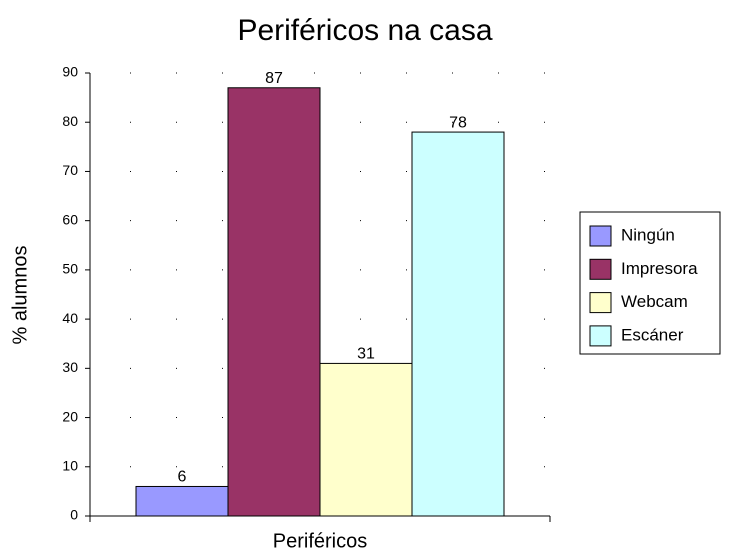 The width and height of the screenshot is (730, 551). Describe the element at coordinates (70, 219) in the screenshot. I see `y-tick-label: 60` at that location.